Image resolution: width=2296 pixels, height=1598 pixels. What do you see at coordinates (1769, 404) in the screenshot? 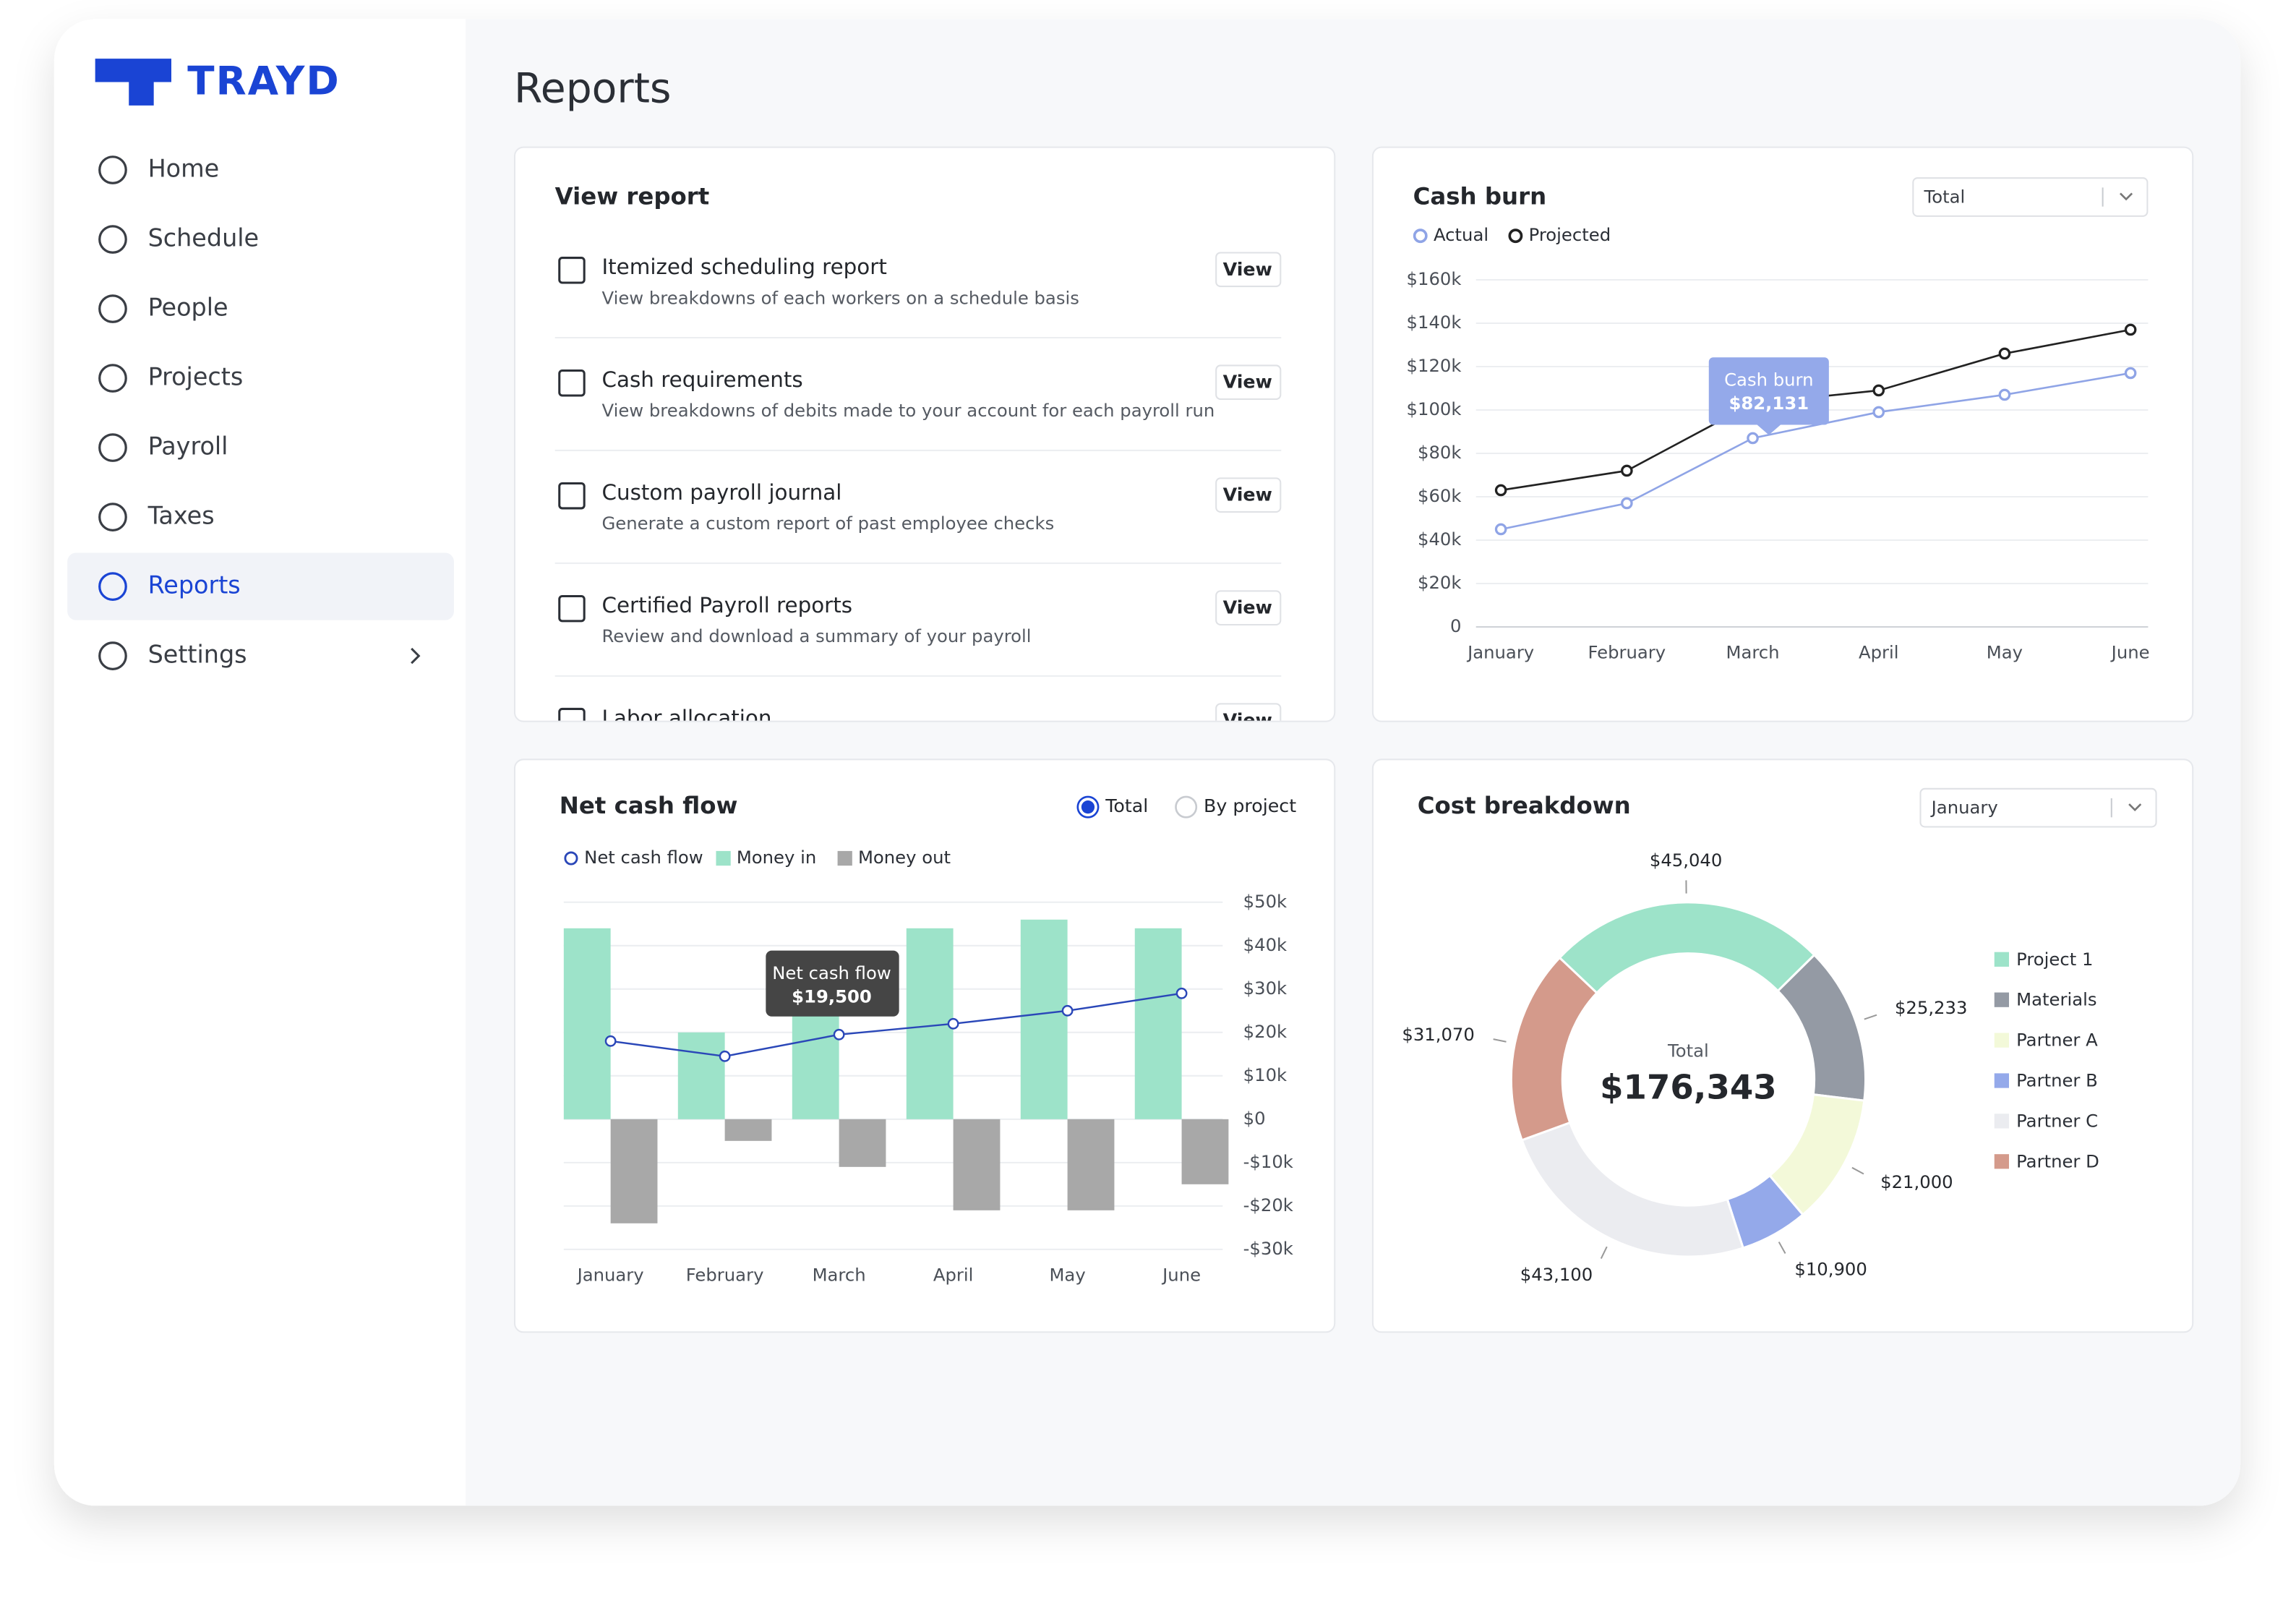
I see `tooltip-value: $82,131` at bounding box center [1769, 404].